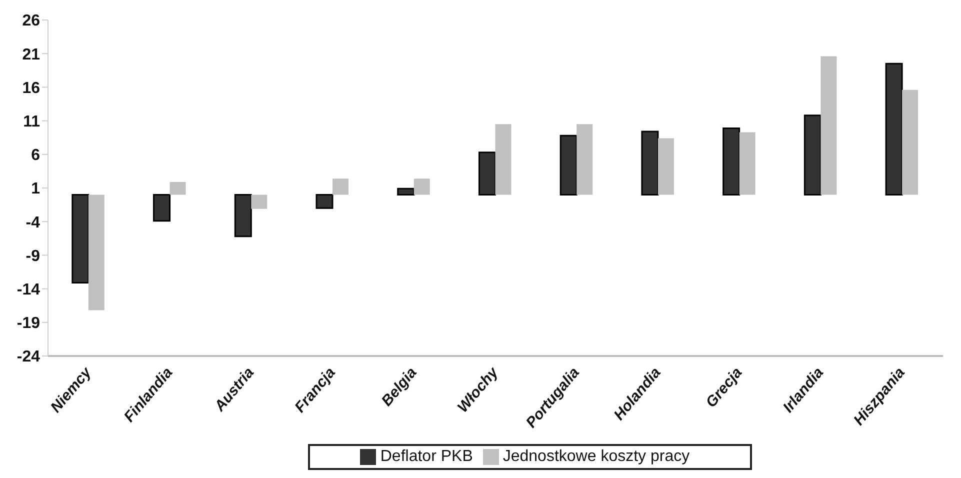 This screenshot has height=478, width=961. Describe the element at coordinates (28, 289) in the screenshot. I see `y-tick-label: -14` at that location.